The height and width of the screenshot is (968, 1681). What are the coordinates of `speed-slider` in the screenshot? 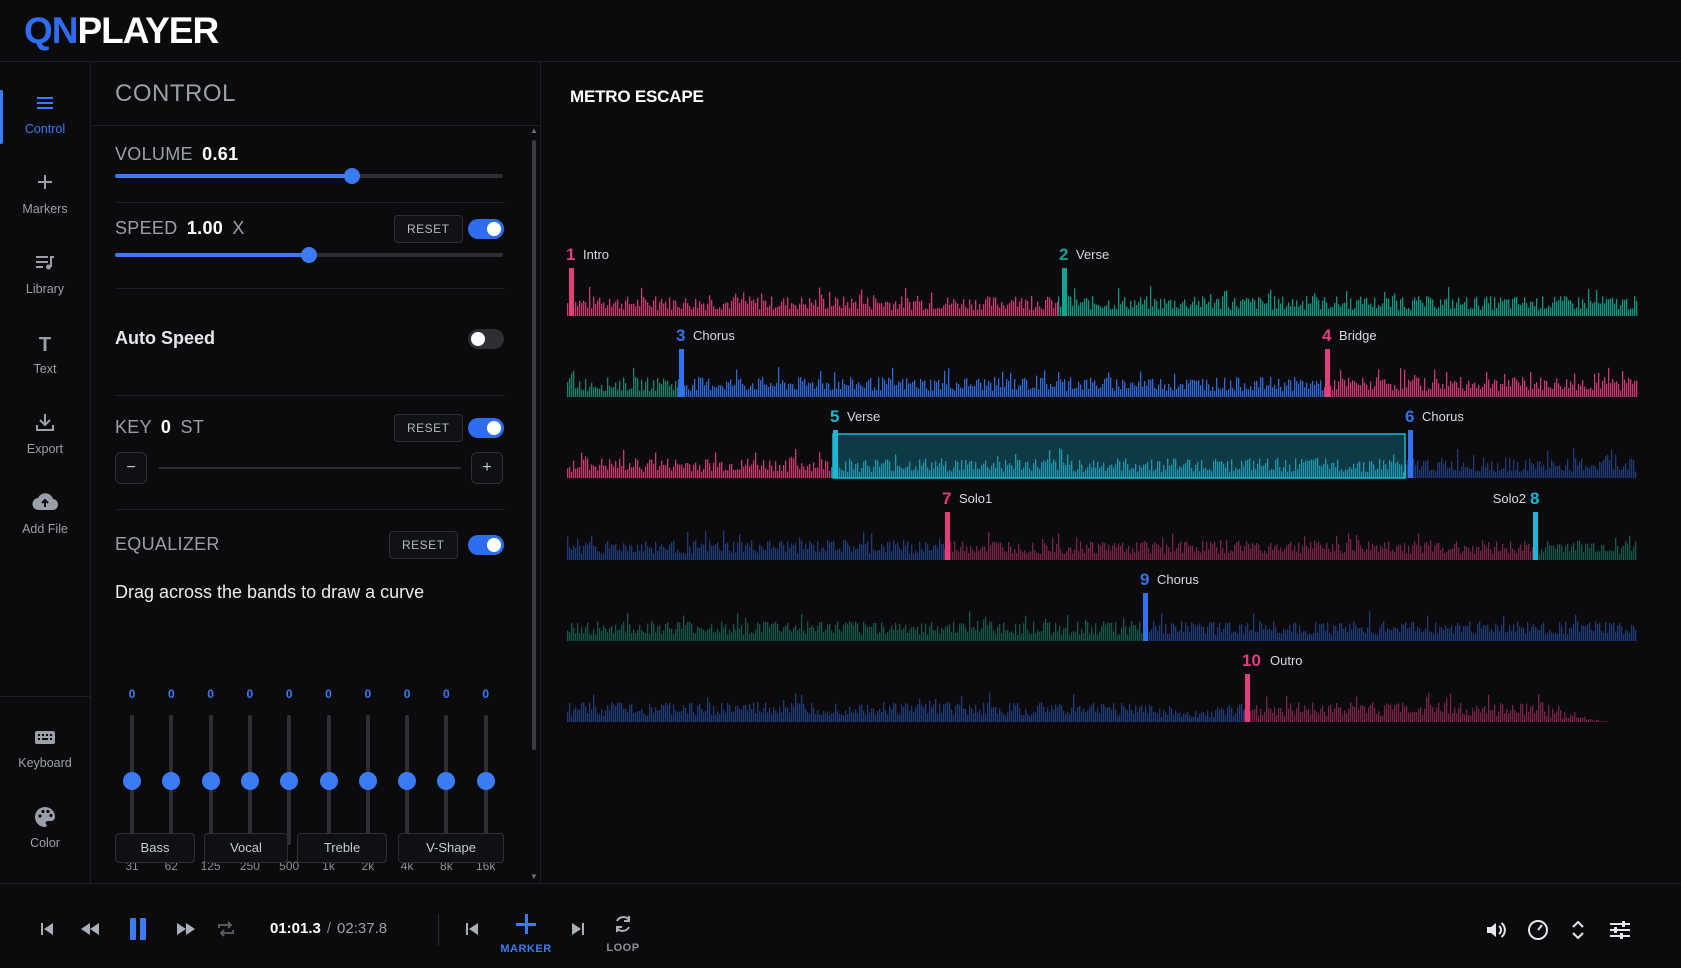 It's located at (309, 255).